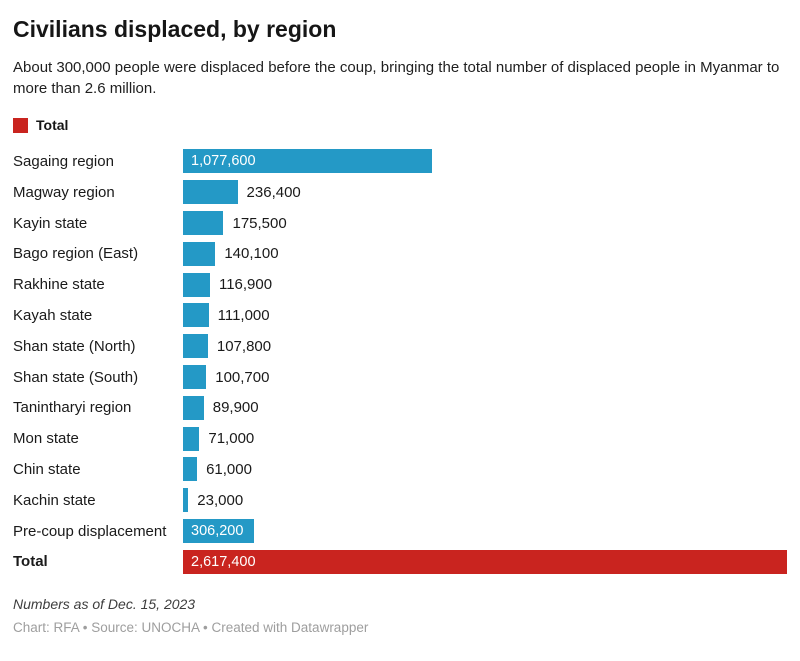 The height and width of the screenshot is (661, 800). I want to click on bar-track: 2,617,400, so click(485, 561).